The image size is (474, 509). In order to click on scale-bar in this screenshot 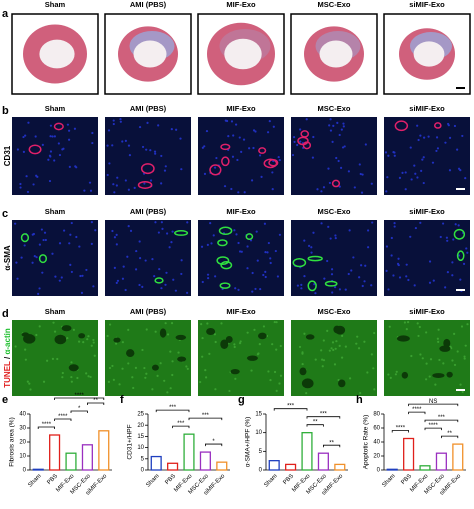, I will do `click(460, 390)`.